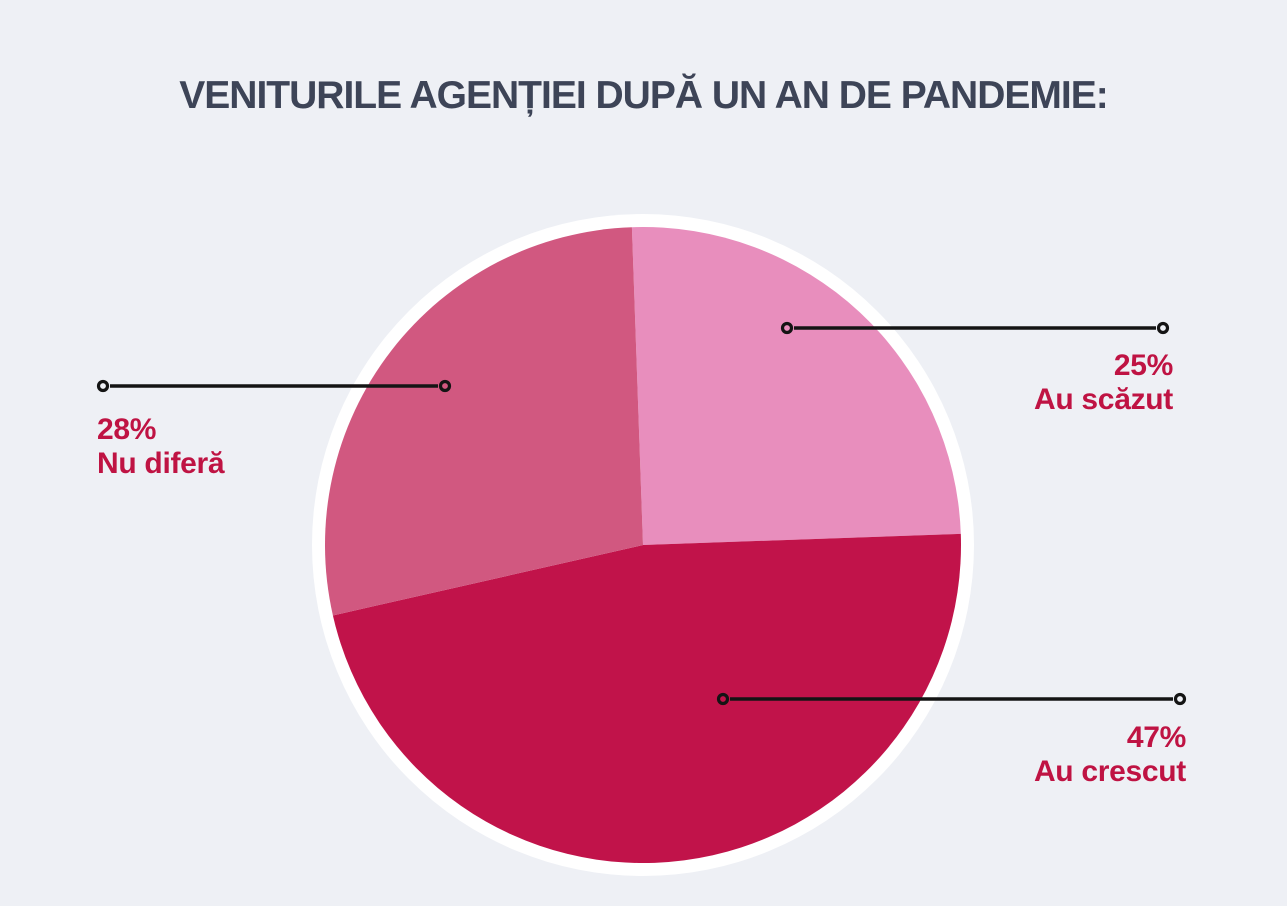 This screenshot has height=906, width=1287. I want to click on leader-dot-au-crescut-outer, so click(1180, 699).